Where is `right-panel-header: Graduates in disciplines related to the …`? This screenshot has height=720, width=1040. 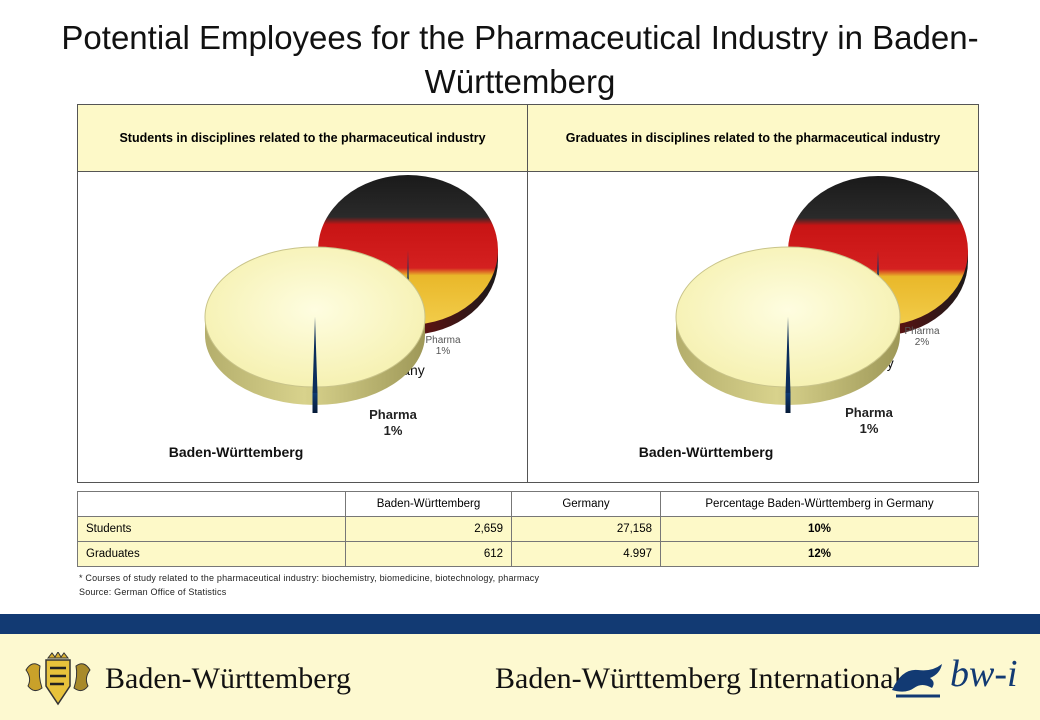 right-panel-header: Graduates in disciplines related to the … is located at coordinates (753, 138).